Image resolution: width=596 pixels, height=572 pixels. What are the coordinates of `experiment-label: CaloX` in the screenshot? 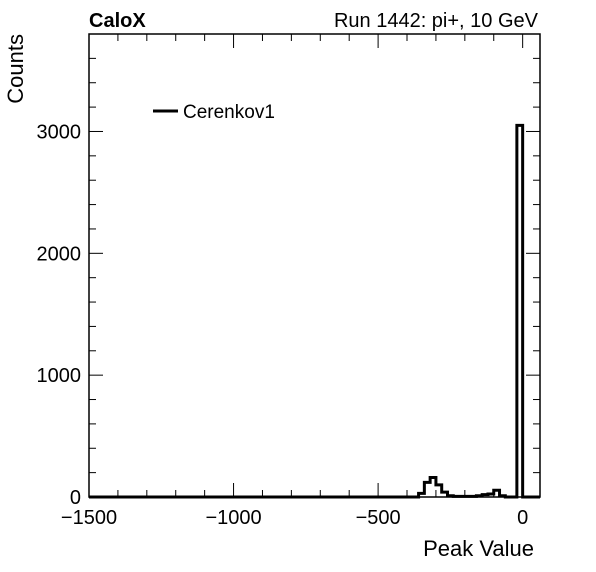 It's located at (117, 21).